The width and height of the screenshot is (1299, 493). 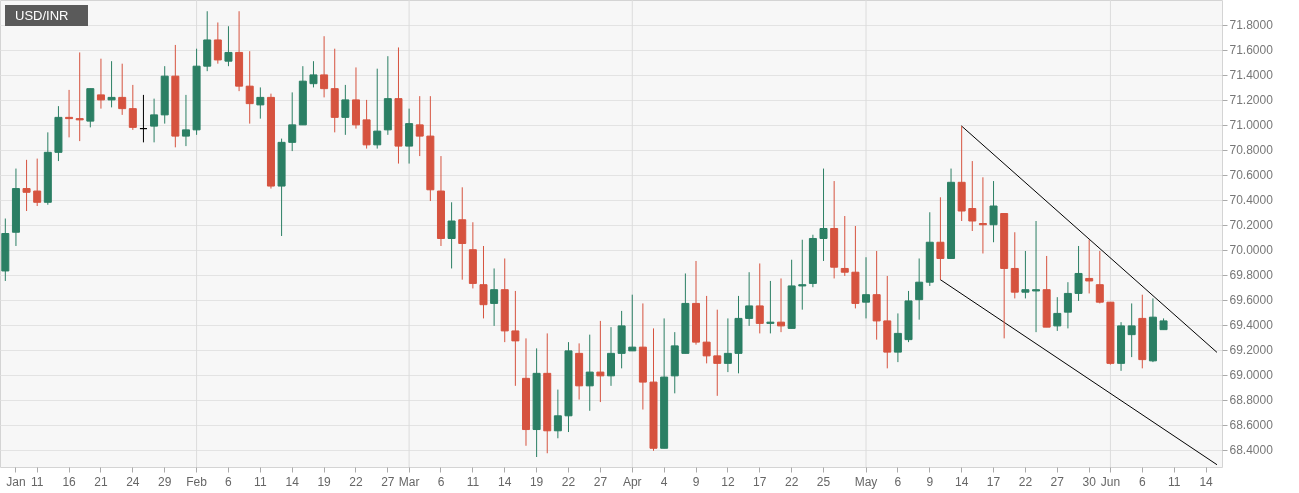 What do you see at coordinates (1251, 275) in the screenshot?
I see `y-tick-label: 69.8000` at bounding box center [1251, 275].